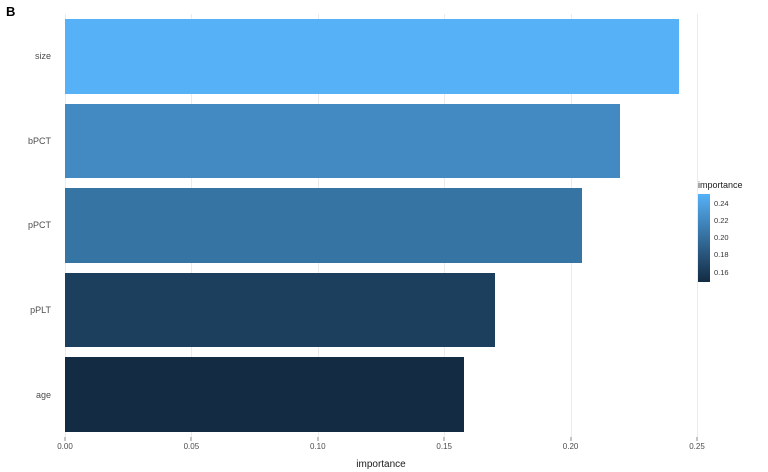 The width and height of the screenshot is (768, 472). Describe the element at coordinates (280, 310) in the screenshot. I see `bar-pPLT` at that location.